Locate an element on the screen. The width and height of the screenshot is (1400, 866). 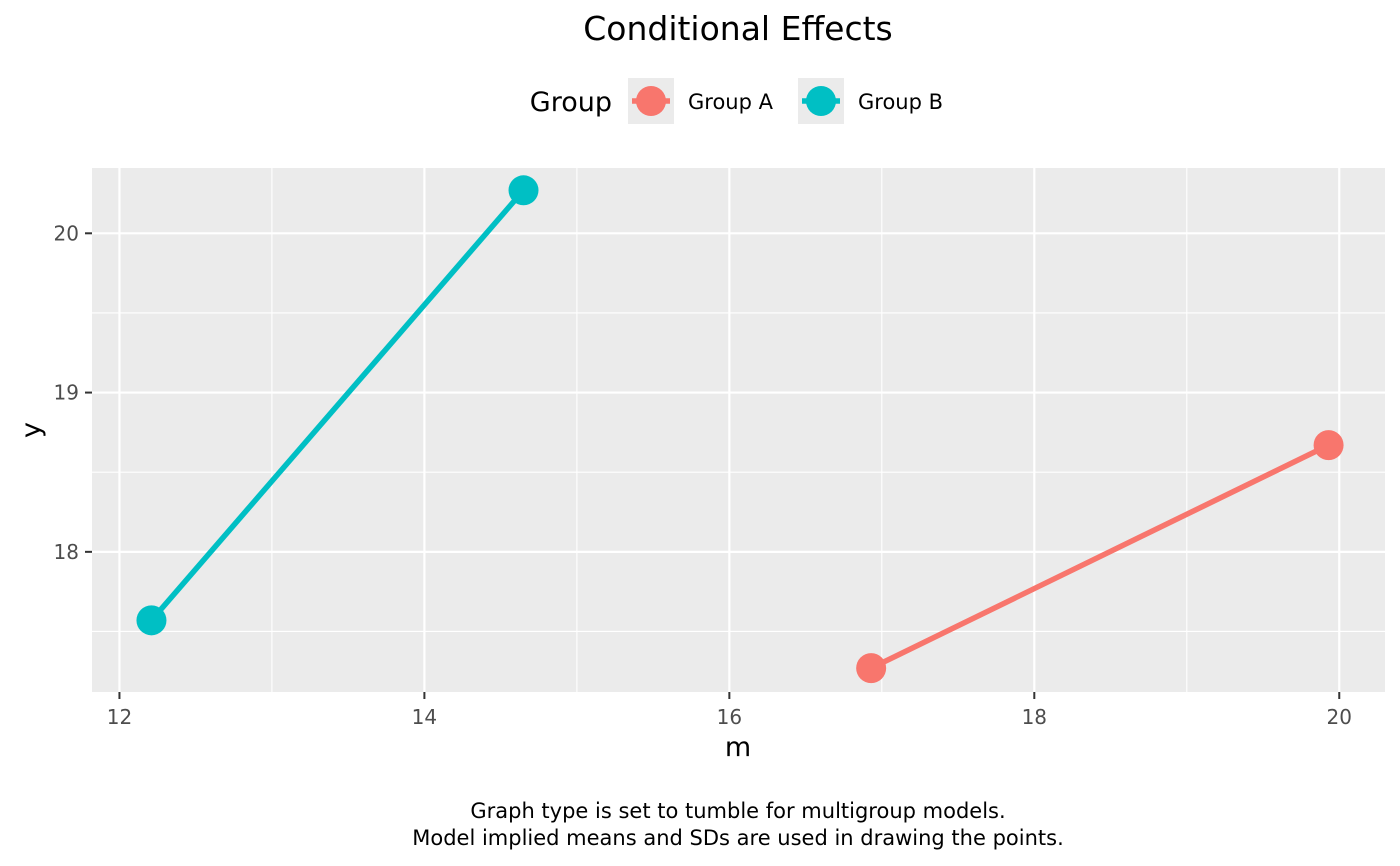
x-tick-label: 16 is located at coordinates (729, 717).